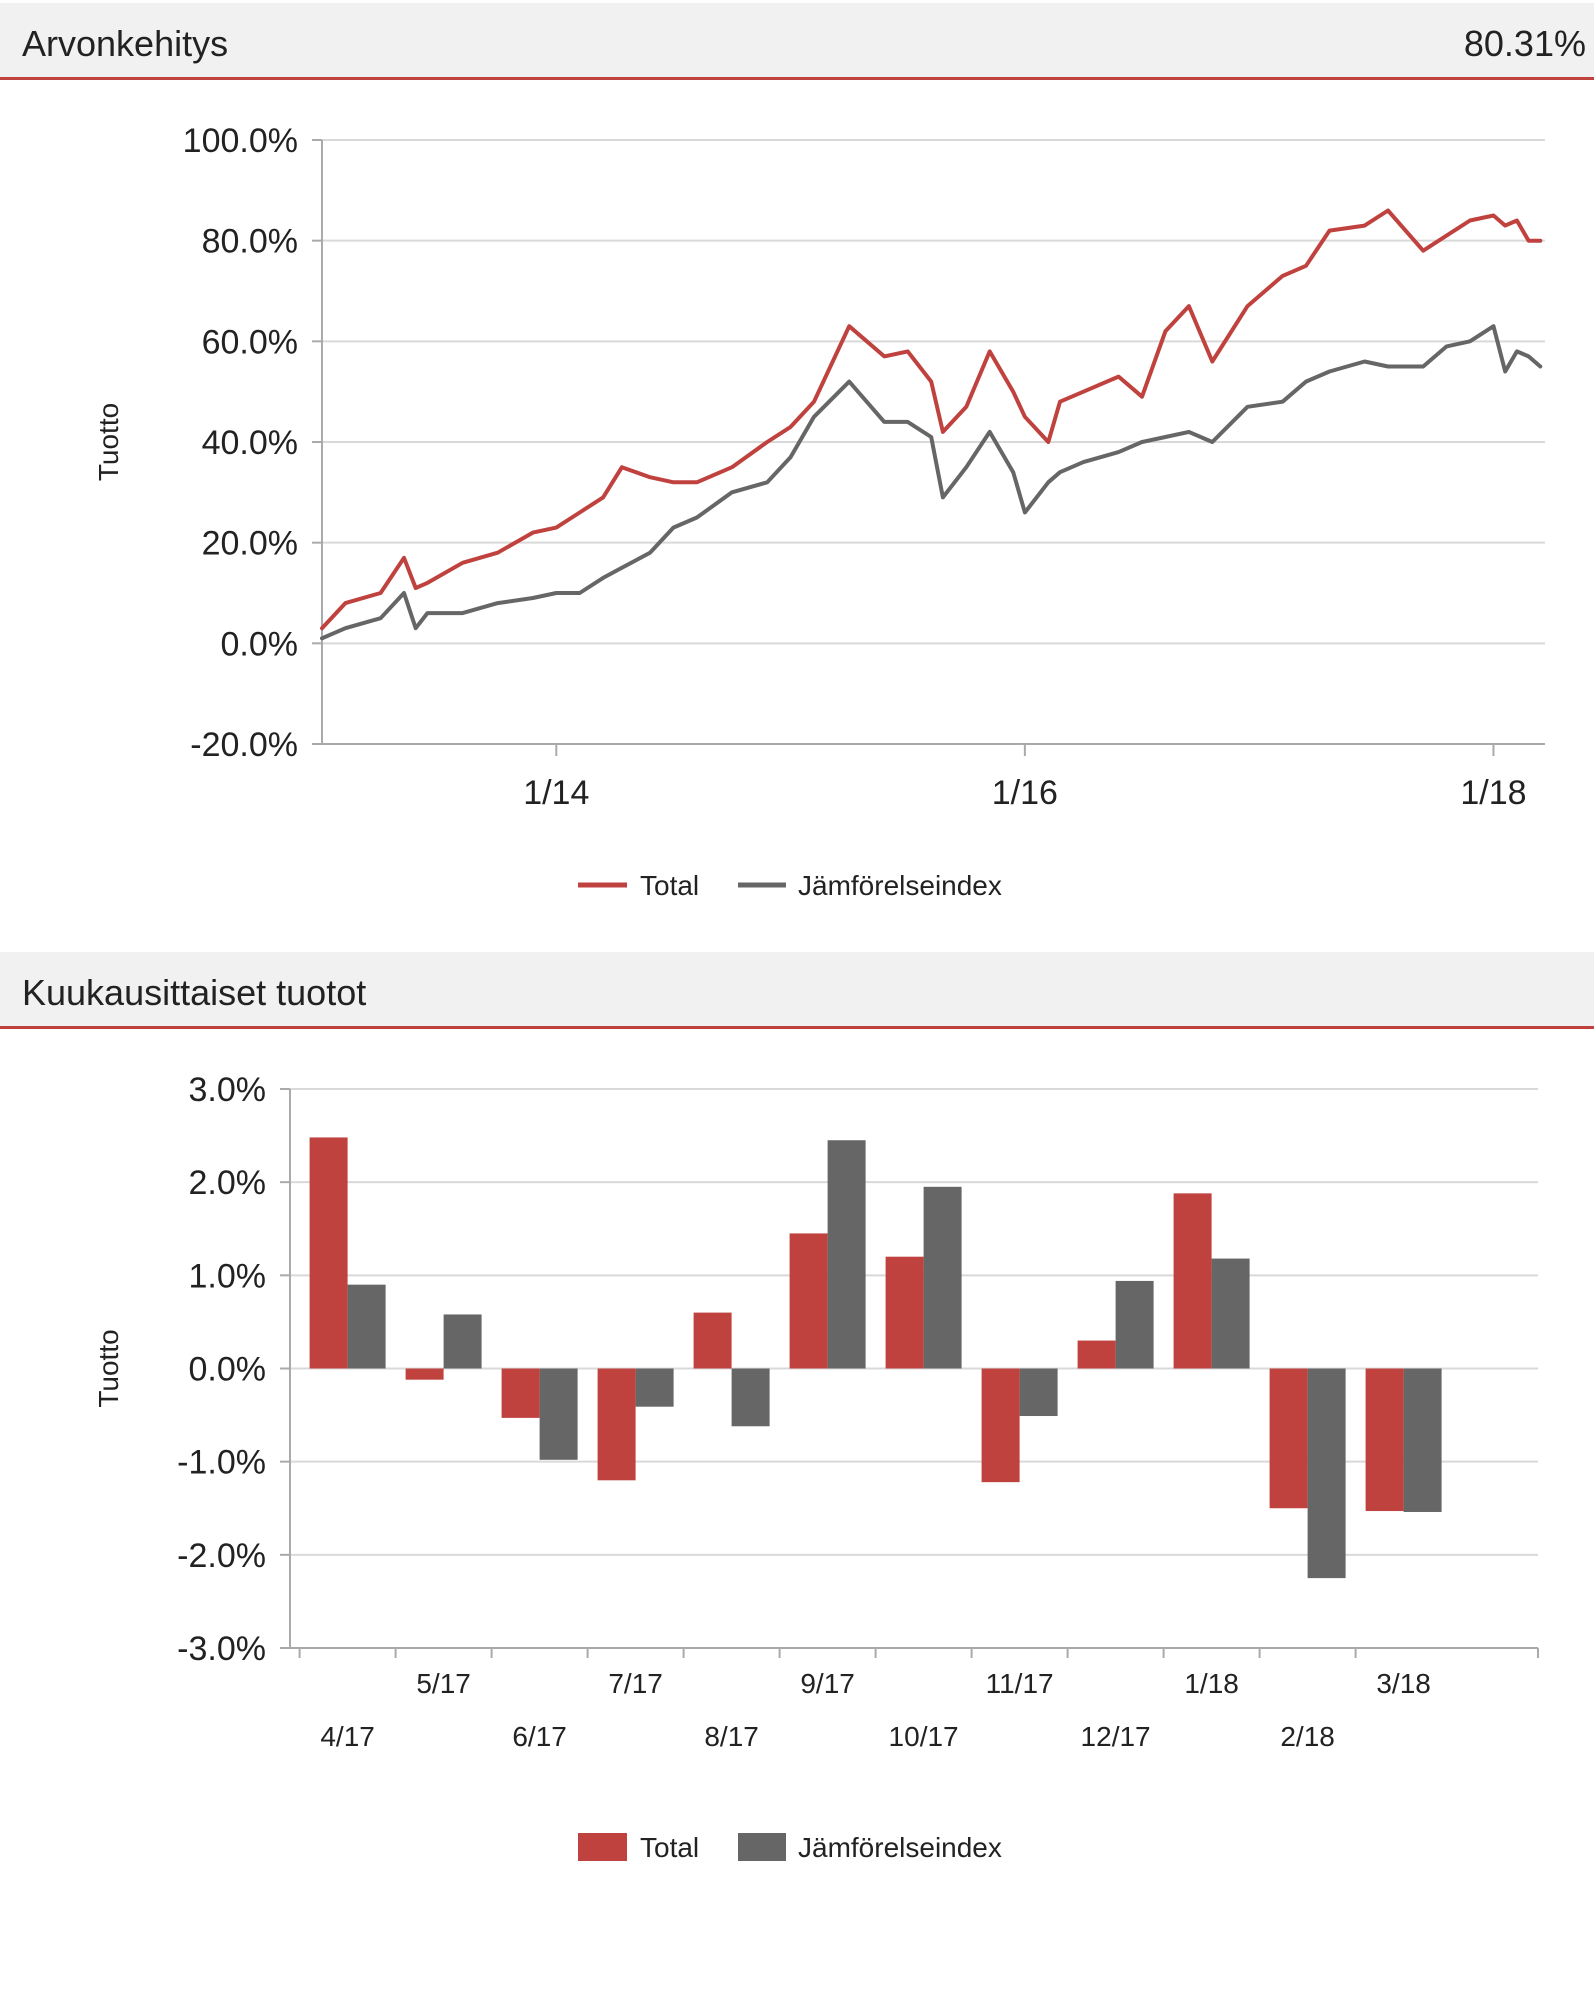  I want to click on y-tick-label: 80.0%, so click(250, 242).